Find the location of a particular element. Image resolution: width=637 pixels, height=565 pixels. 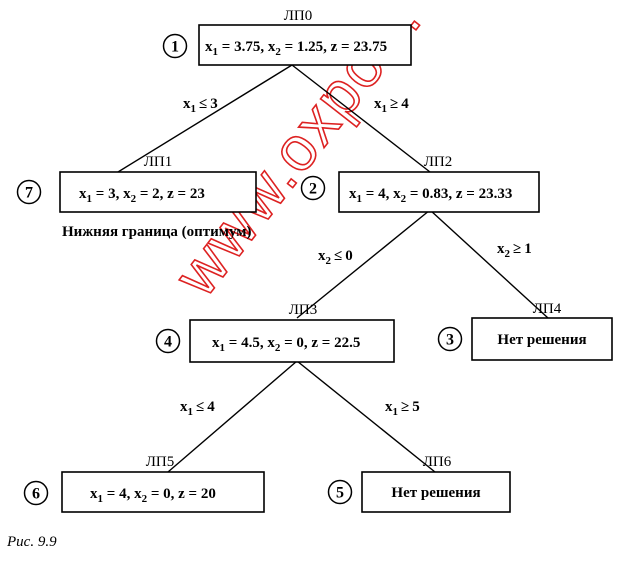

edge-n3-n6 is located at coordinates (366, 416).